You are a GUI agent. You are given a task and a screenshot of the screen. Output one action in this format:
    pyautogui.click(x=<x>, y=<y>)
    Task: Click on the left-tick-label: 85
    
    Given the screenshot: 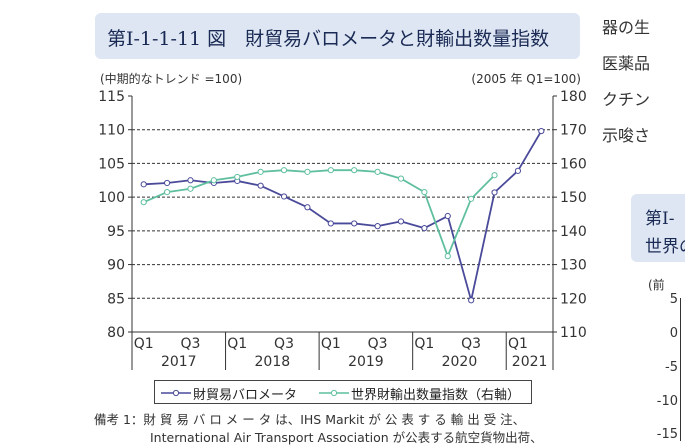 What is the action you would take?
    pyautogui.click(x=116, y=299)
    